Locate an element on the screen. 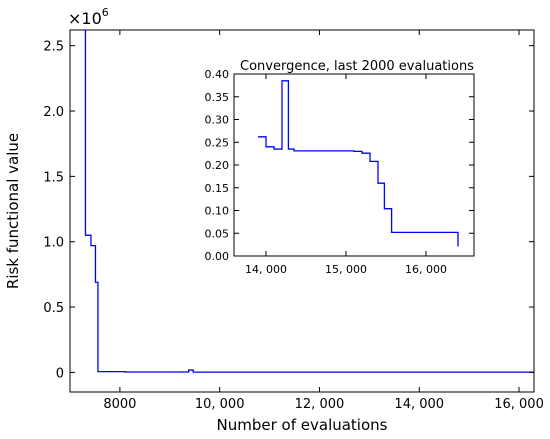 The height and width of the screenshot is (439, 550). inset-y-tick-label: 0.10 is located at coordinates (217, 211).